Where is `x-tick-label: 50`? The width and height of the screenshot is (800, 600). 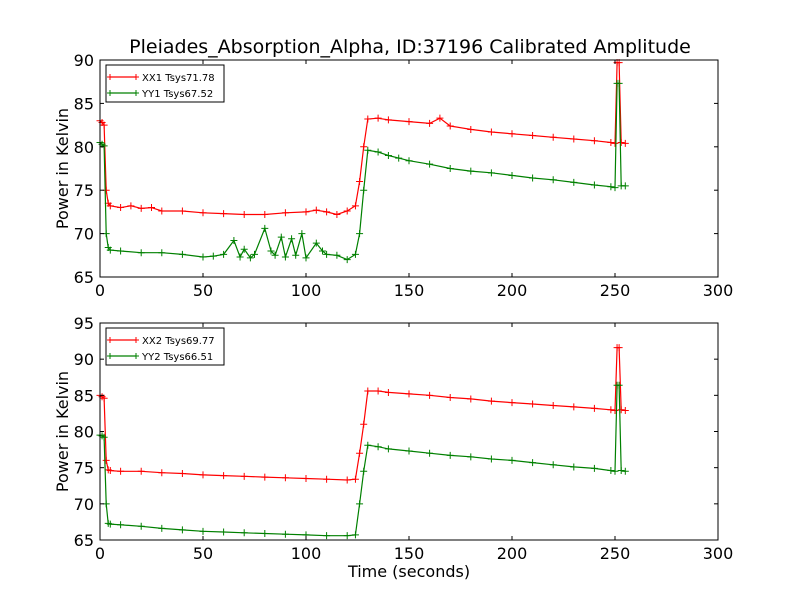 x-tick-label: 50 is located at coordinates (203, 290).